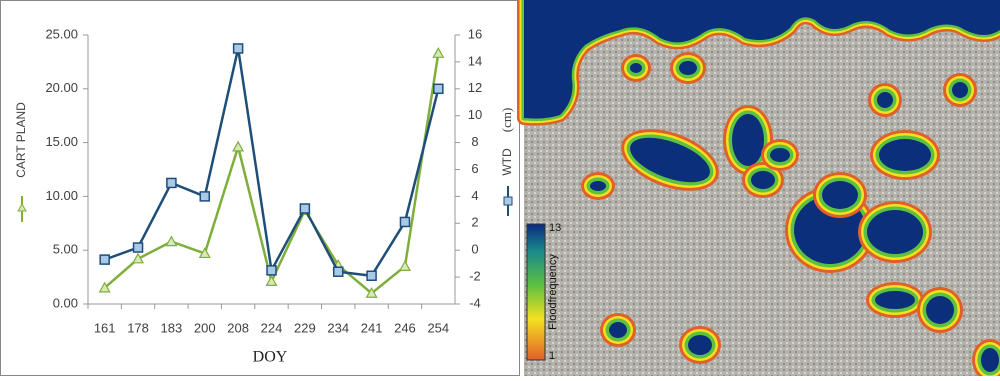 This screenshot has height=381, width=1000. What do you see at coordinates (552, 356) in the screenshot?
I see `colorbar-min: 1` at bounding box center [552, 356].